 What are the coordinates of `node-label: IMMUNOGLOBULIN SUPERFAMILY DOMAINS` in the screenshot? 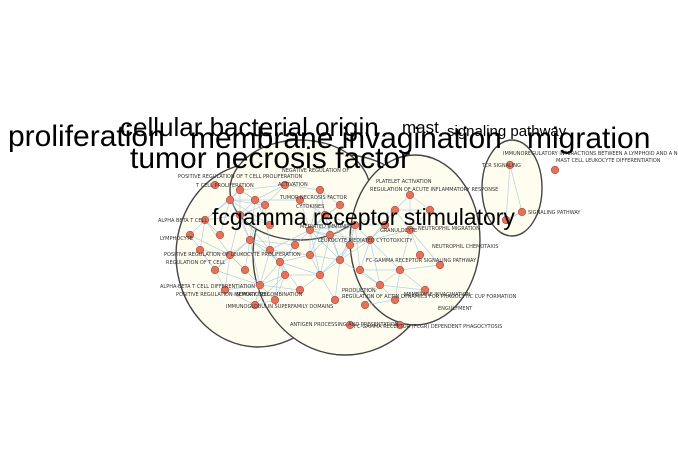 It's located at (279, 307).